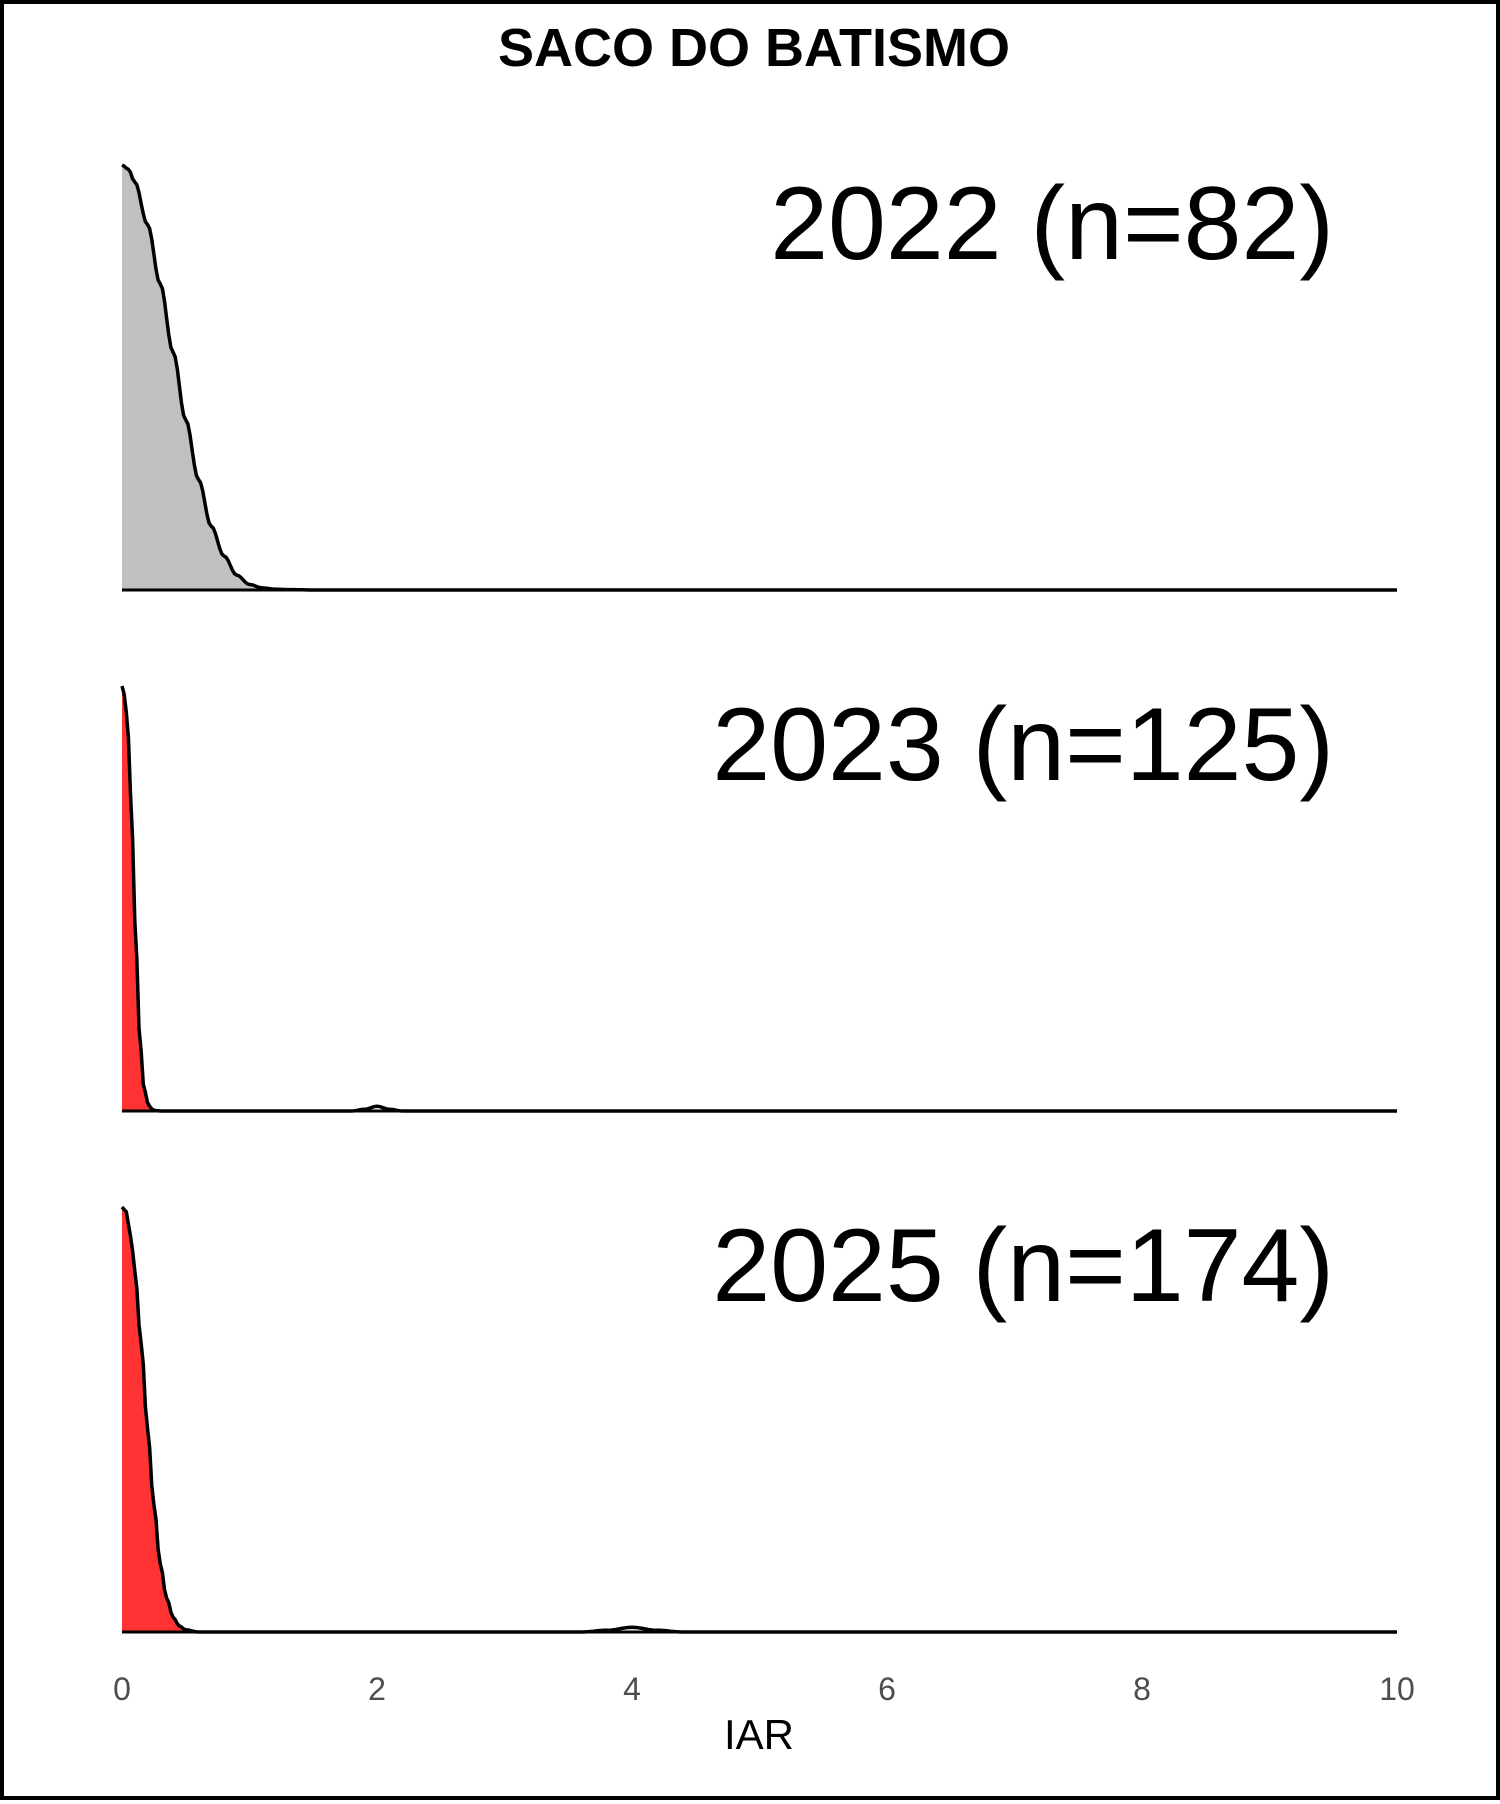  What do you see at coordinates (1023, 745) in the screenshot?
I see `panel-label: 2023 (n=125)` at bounding box center [1023, 745].